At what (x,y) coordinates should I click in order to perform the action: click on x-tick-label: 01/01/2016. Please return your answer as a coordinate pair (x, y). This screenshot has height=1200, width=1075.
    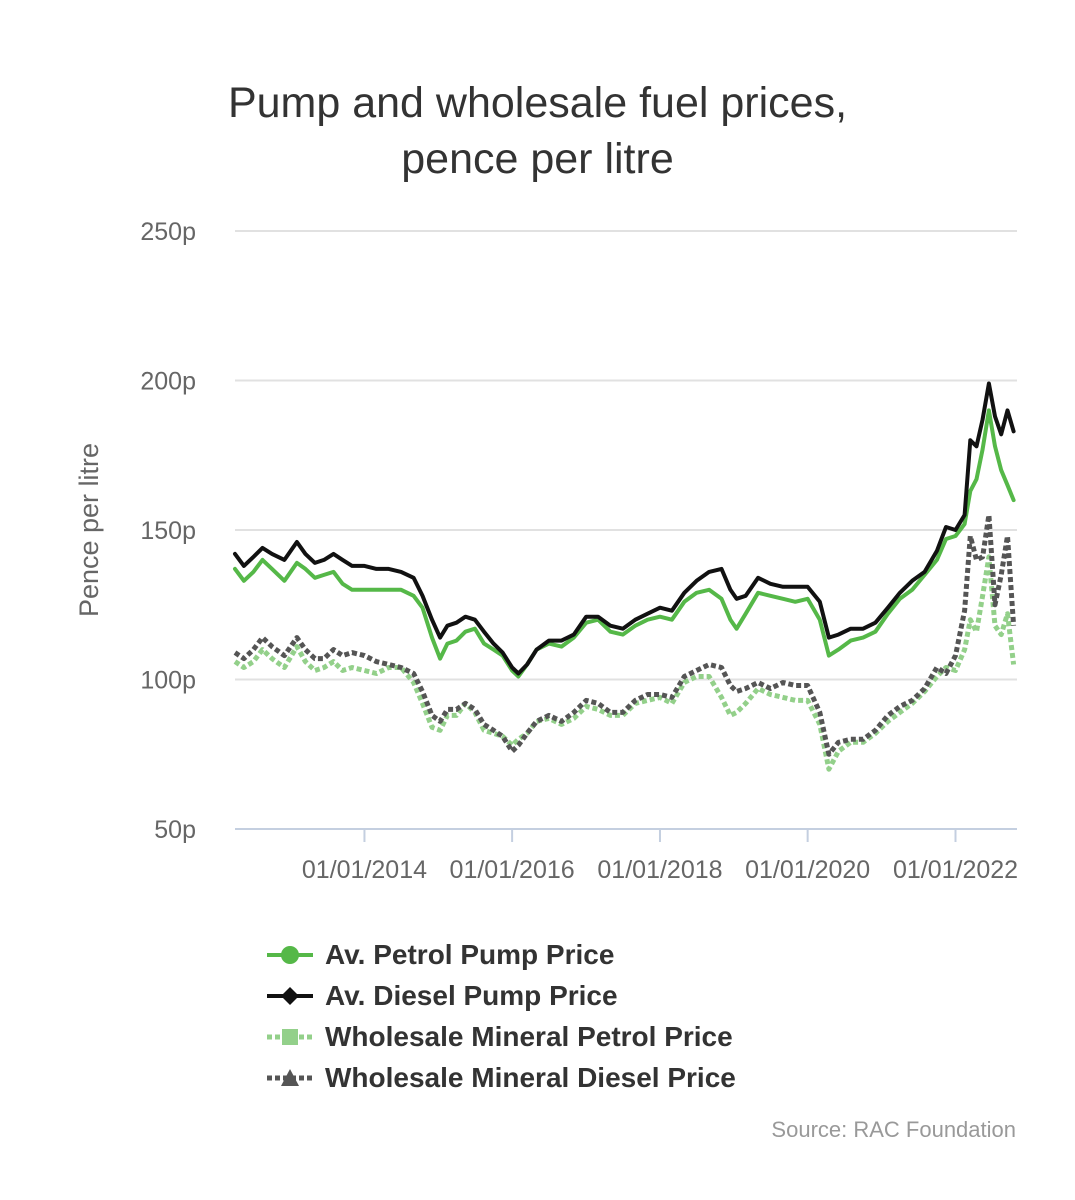
    Looking at the image, I should click on (512, 870).